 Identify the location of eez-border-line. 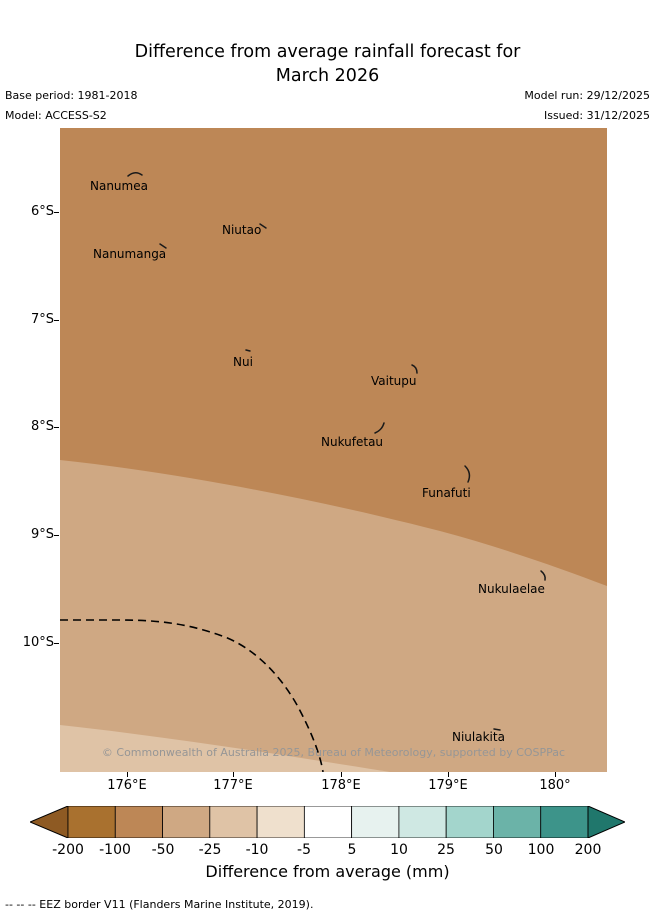
(192, 695).